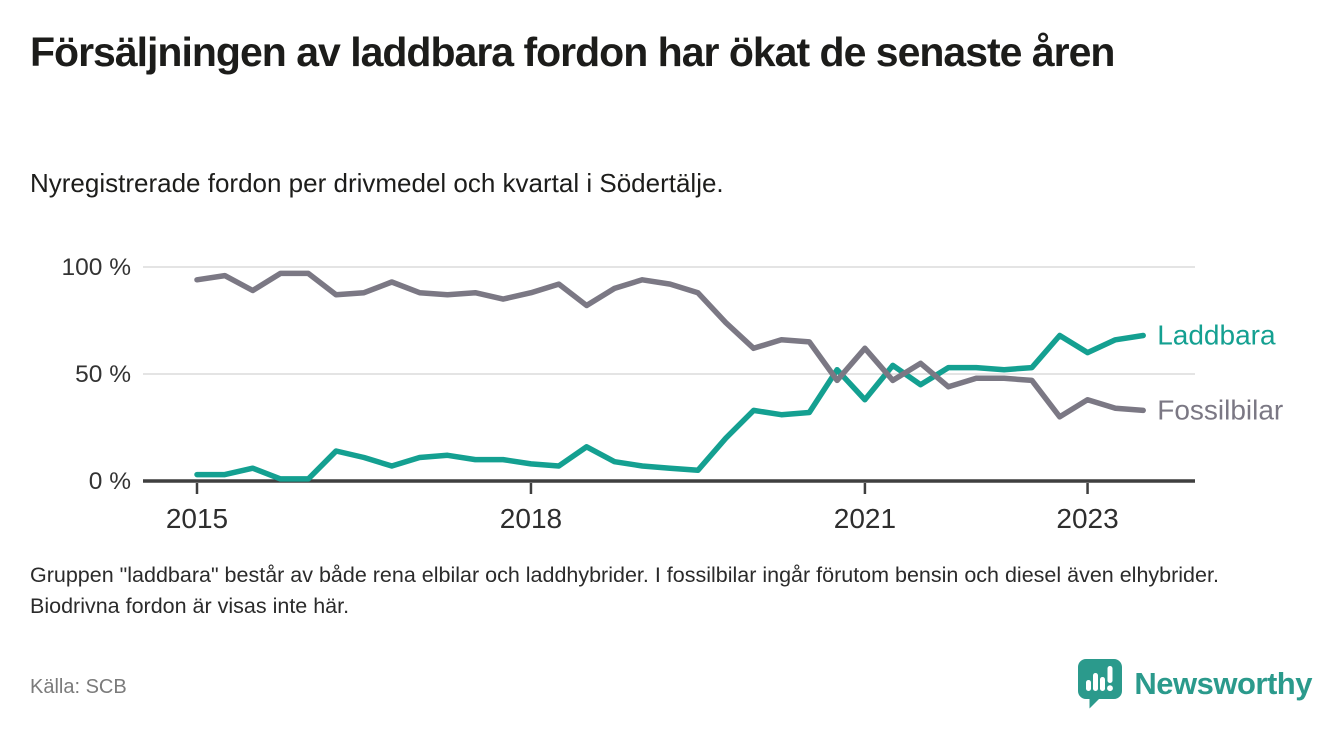 The height and width of the screenshot is (733, 1340). What do you see at coordinates (670, 345) in the screenshot?
I see `series-line-fossilbilar` at bounding box center [670, 345].